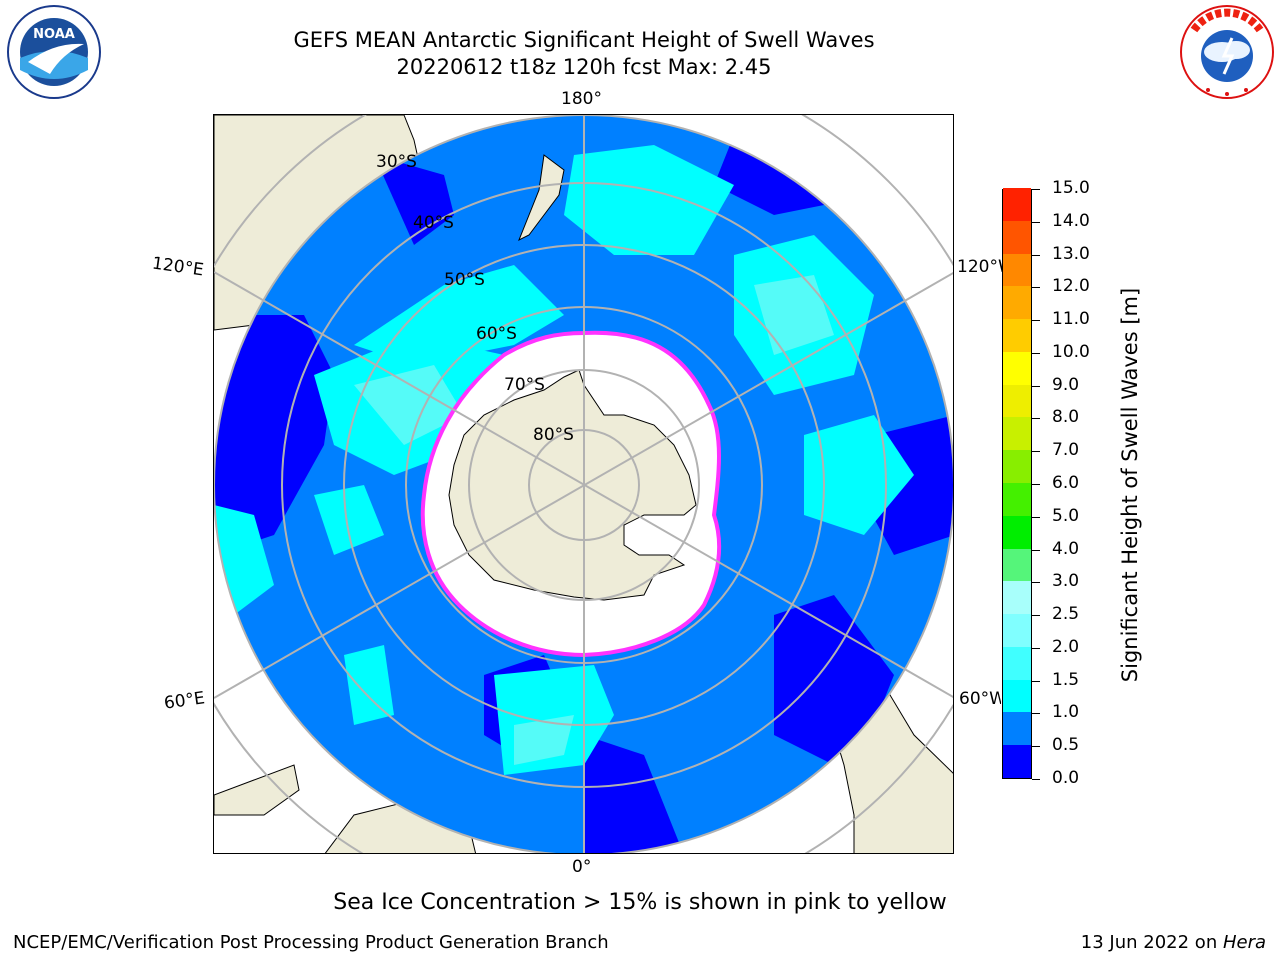 This screenshot has width=1280, height=960. Describe the element at coordinates (980, 267) in the screenshot. I see `lon-label-120w: 120°W` at that location.